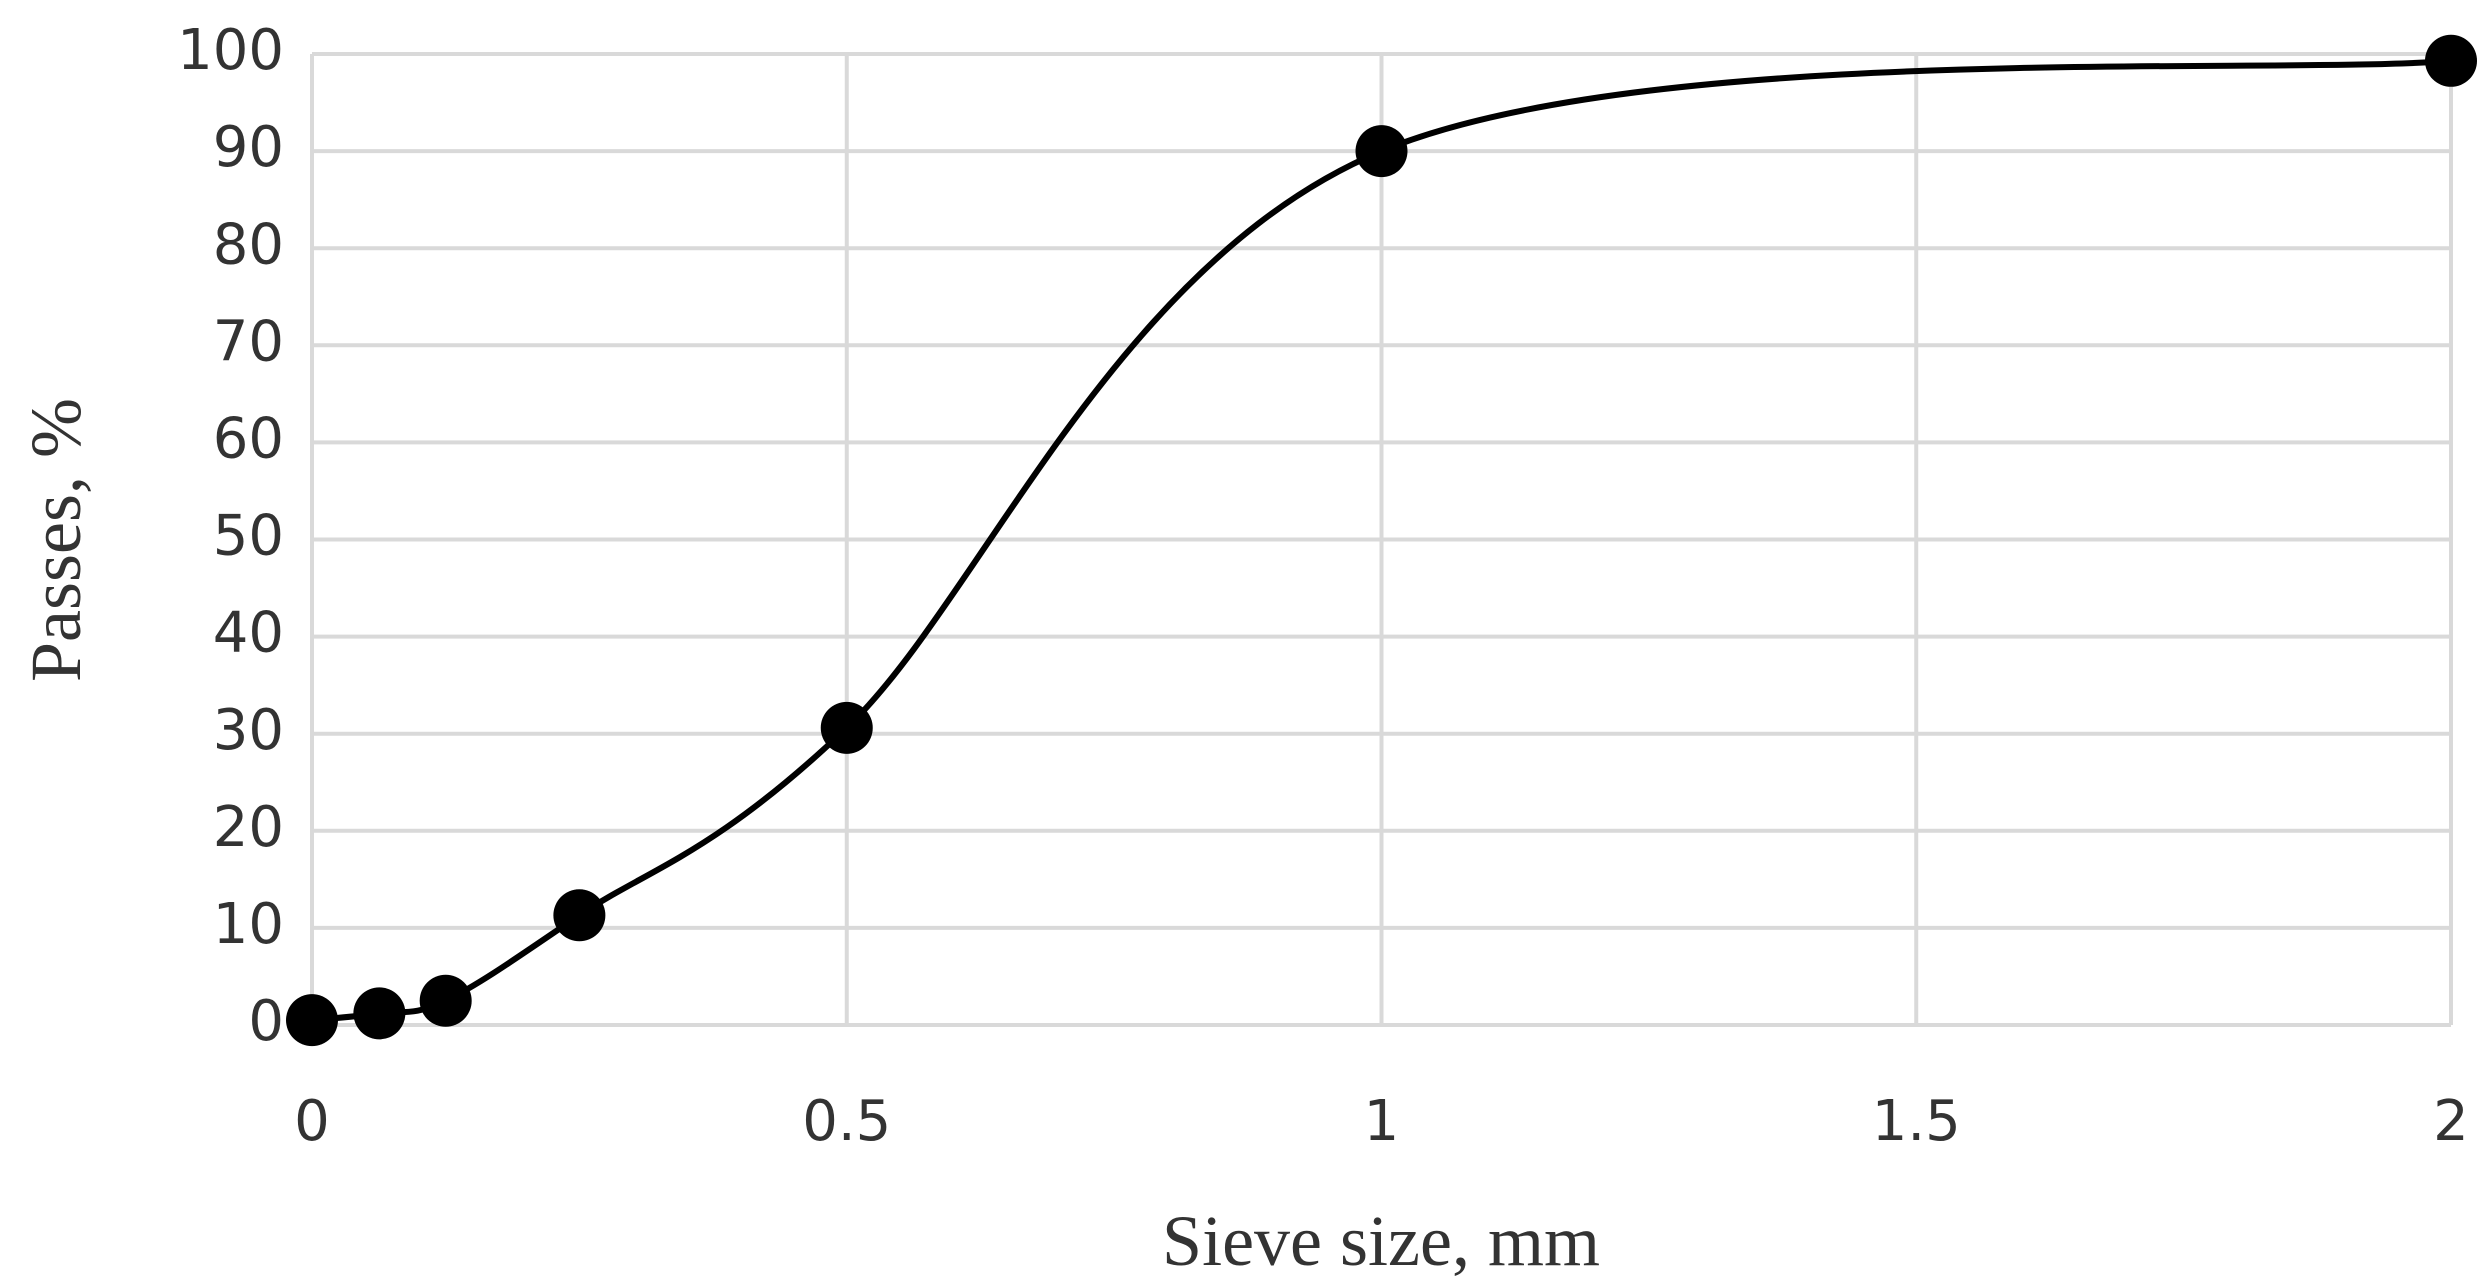 The height and width of the screenshot is (1284, 2488). What do you see at coordinates (312, 1121) in the screenshot?
I see `x-tick-label: 0` at bounding box center [312, 1121].